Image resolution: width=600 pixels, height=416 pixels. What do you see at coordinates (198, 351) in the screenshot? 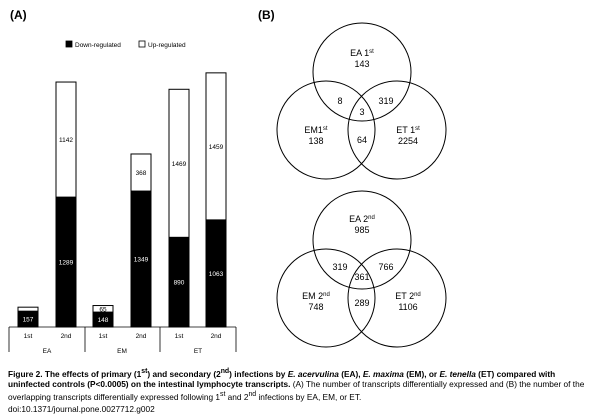
I see `group-label: ET` at bounding box center [198, 351].